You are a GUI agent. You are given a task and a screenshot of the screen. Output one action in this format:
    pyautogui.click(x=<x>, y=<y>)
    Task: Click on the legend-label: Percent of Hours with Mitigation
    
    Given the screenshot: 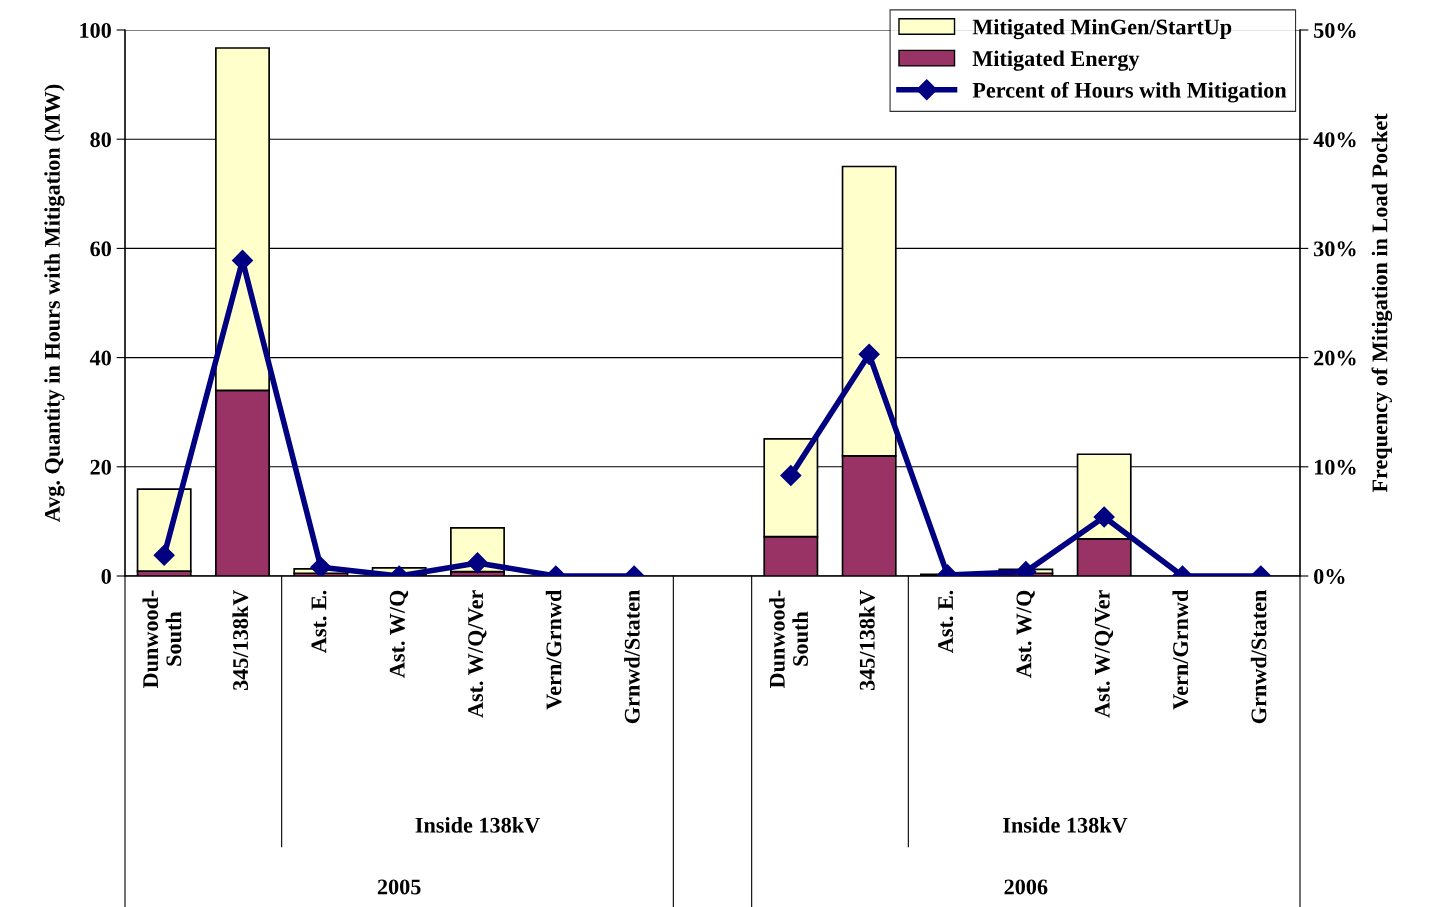 What is the action you would take?
    pyautogui.click(x=1129, y=92)
    